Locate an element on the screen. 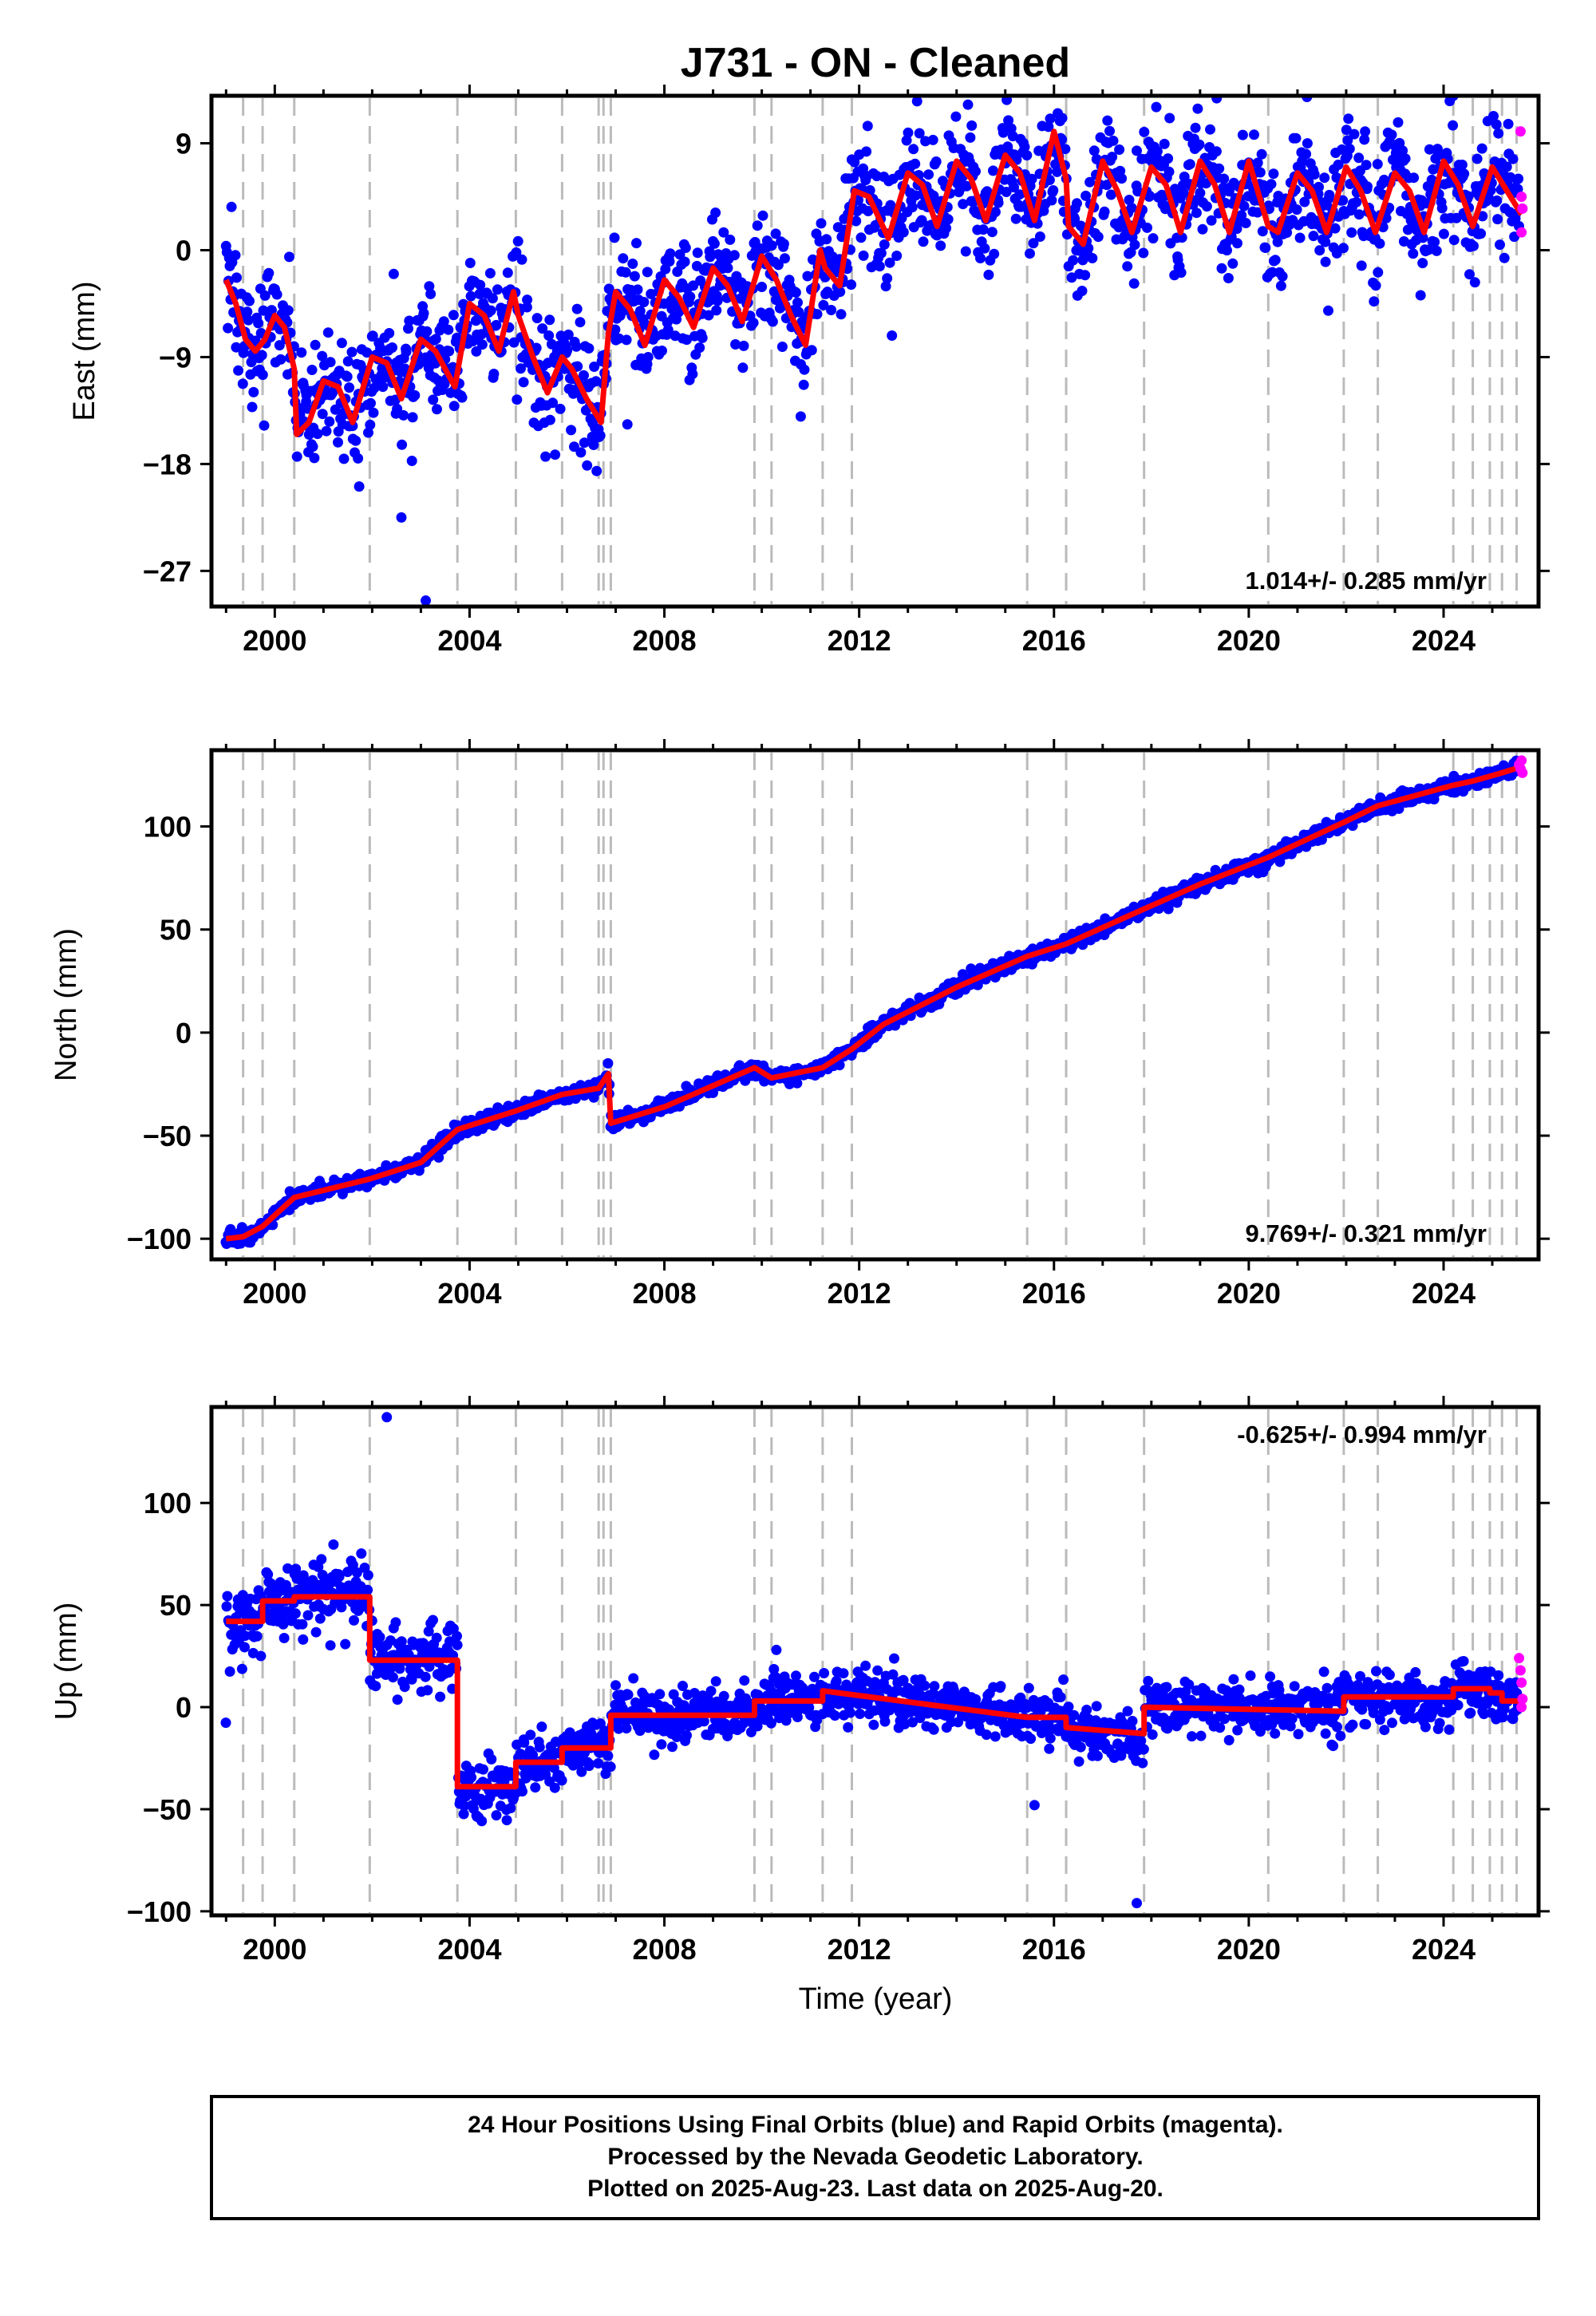 The width and height of the screenshot is (1596, 2316). north-x-tick-label: 2016 is located at coordinates (1054, 1293).